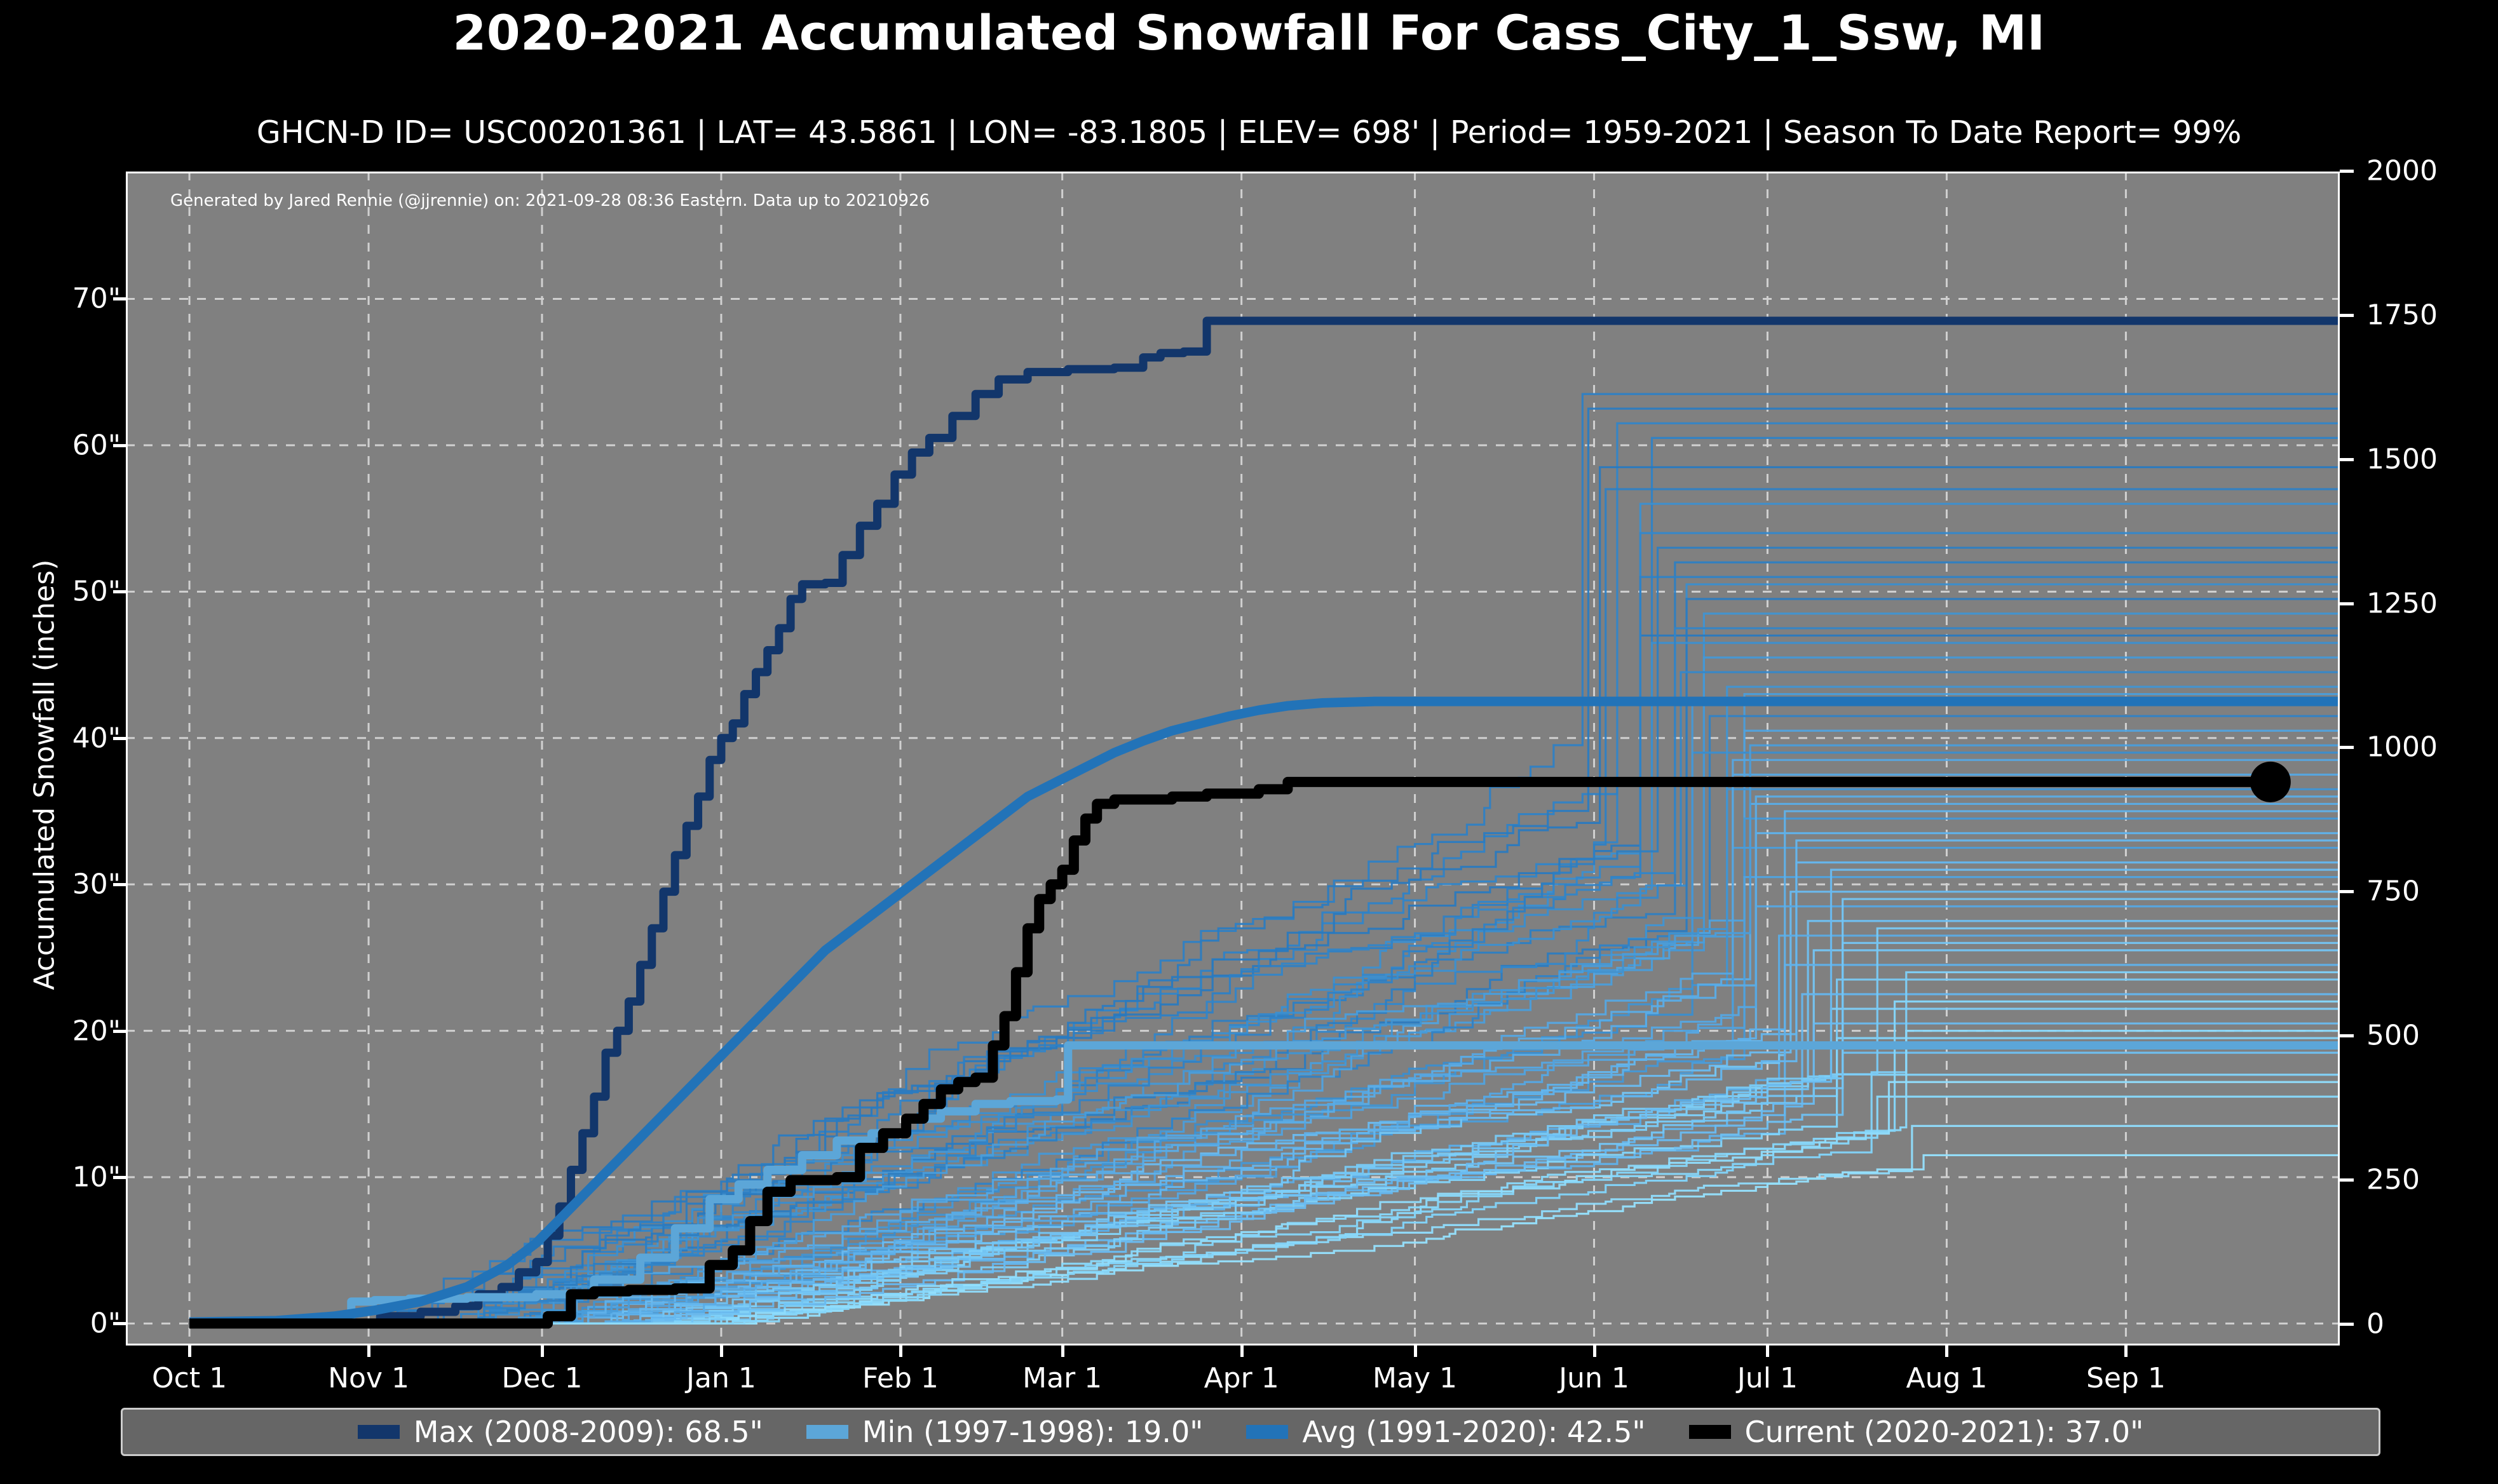  Describe the element at coordinates (542, 1378) in the screenshot. I see `x-axis-tick: Dec 1` at that location.